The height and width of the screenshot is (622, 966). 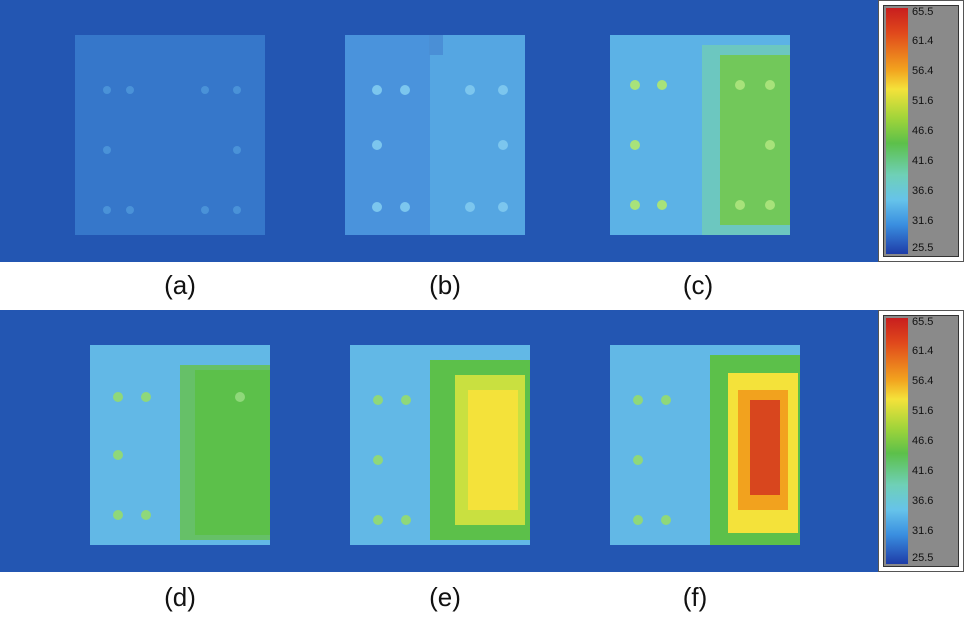 I want to click on thermal-image-a, so click(x=175, y=137).